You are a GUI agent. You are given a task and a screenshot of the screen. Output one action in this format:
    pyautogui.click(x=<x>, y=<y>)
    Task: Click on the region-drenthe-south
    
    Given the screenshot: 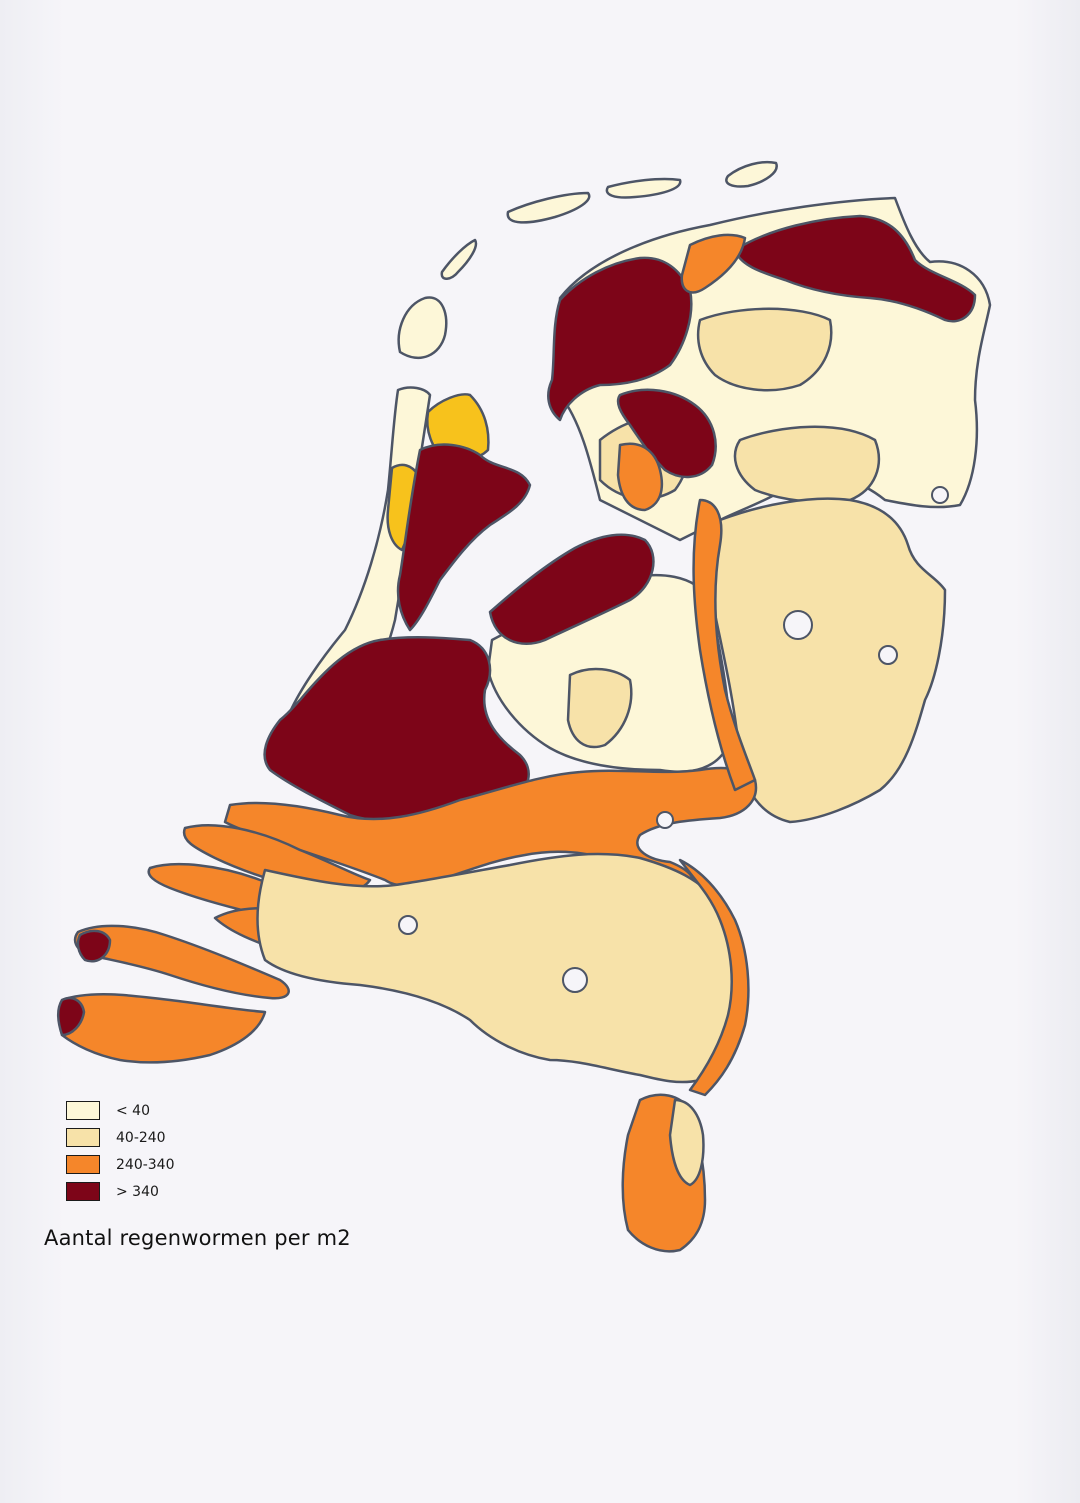 What is the action you would take?
    pyautogui.click(x=807, y=464)
    